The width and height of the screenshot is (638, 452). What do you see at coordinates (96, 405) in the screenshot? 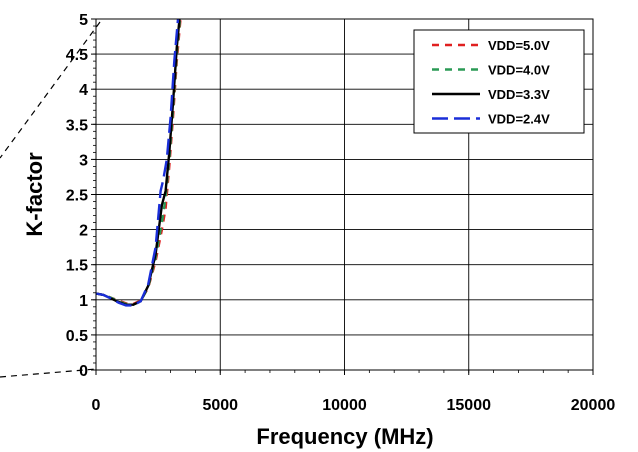
I see `x-tick-label: 0` at bounding box center [96, 405].